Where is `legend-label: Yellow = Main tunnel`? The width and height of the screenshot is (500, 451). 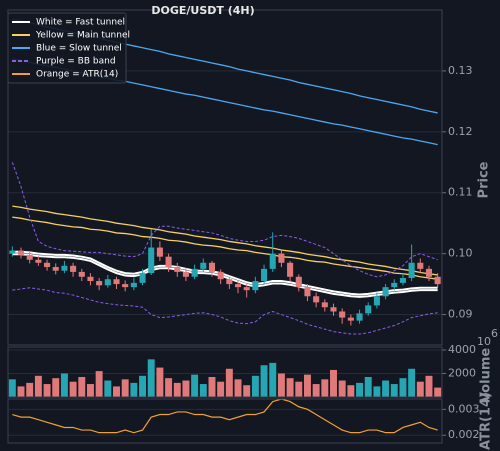 legend-label: Yellow = Main tunnel is located at coordinates (82, 36).